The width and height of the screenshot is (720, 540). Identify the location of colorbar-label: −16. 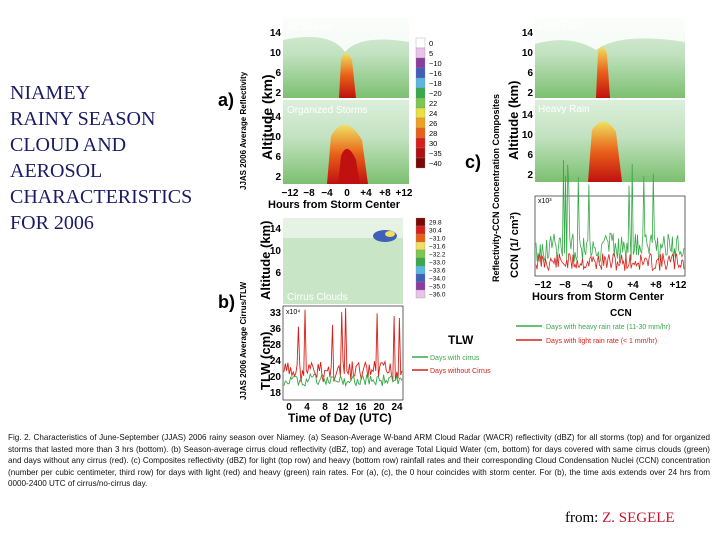
(435, 73).